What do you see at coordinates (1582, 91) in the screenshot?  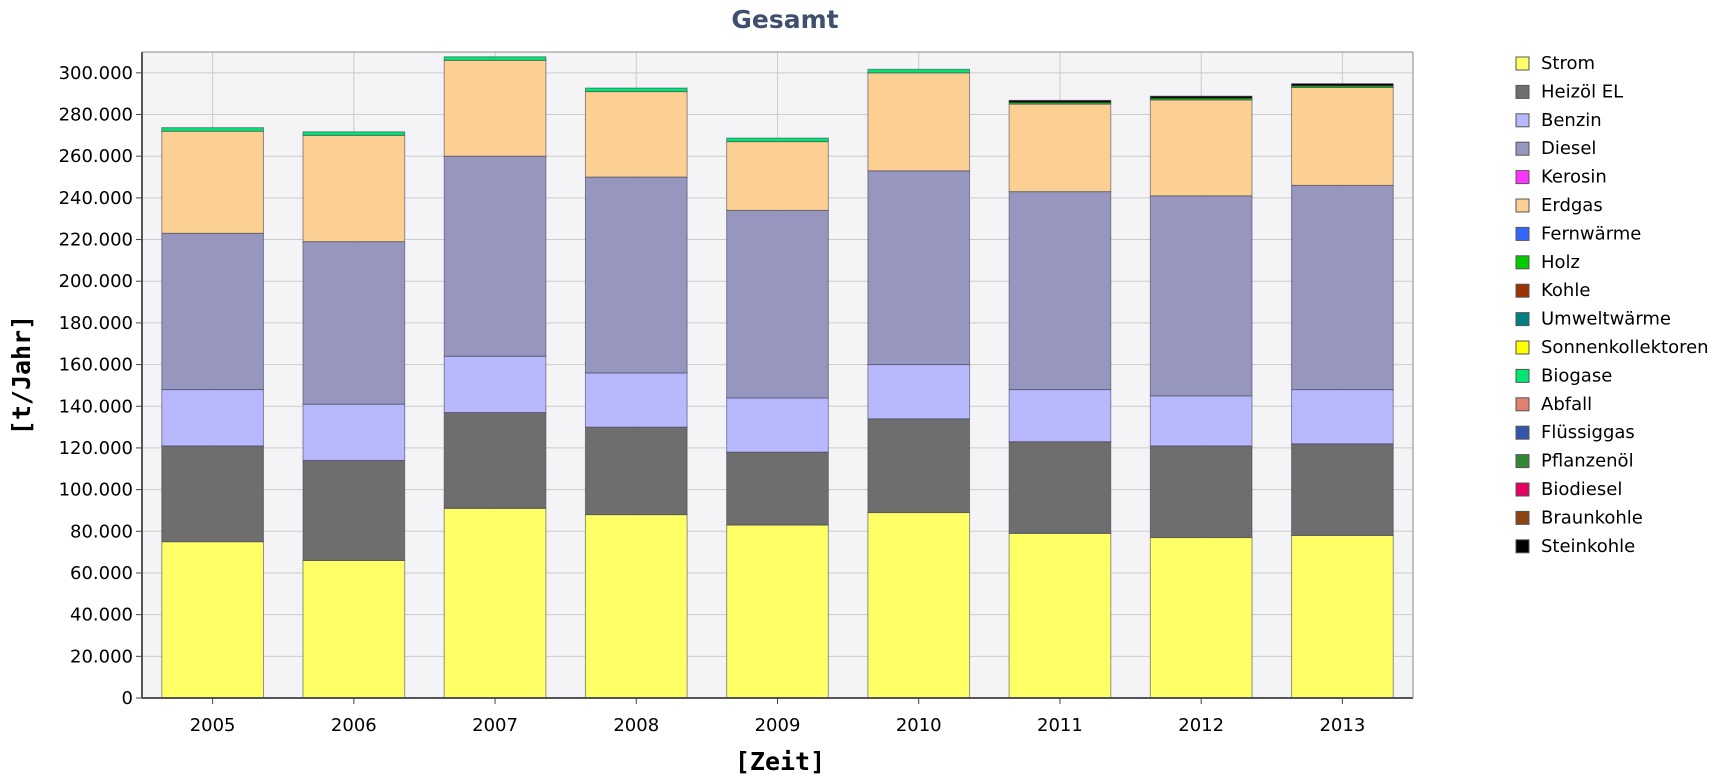 I see `legend-label: Heizöl EL` at bounding box center [1582, 91].